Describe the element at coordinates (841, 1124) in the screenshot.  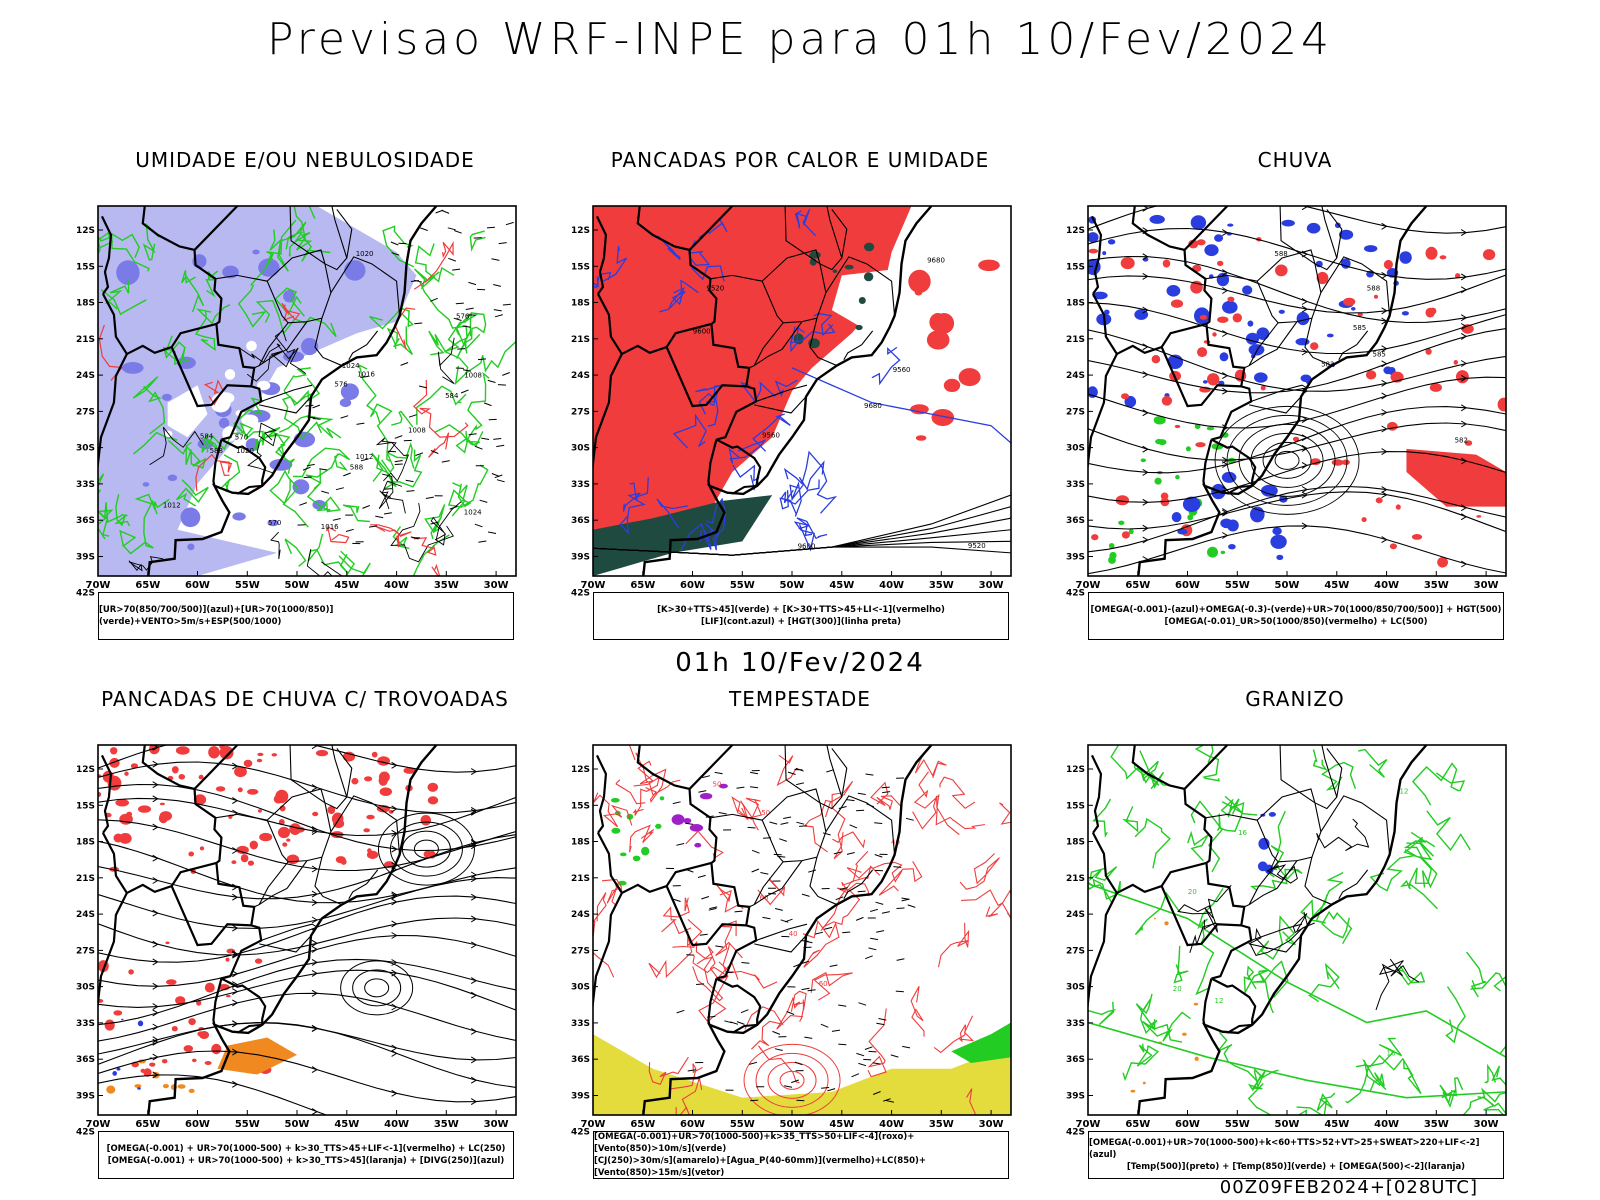
I see `lon-tick-label: 45W` at that location.